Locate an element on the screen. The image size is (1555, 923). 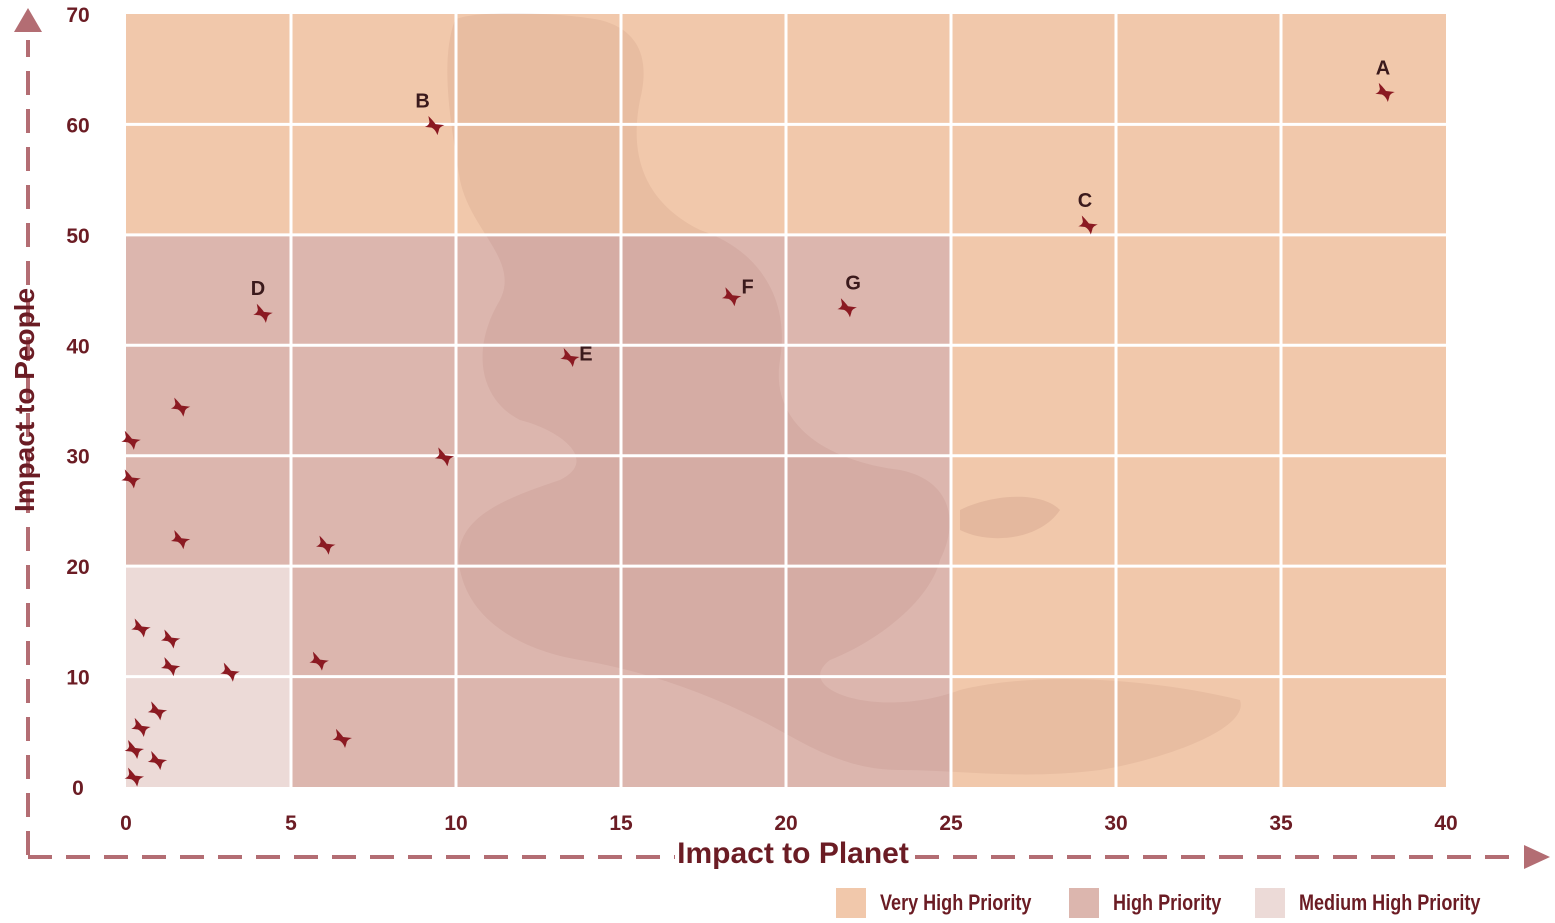
x-tick-label: 40 is located at coordinates (1445, 823).